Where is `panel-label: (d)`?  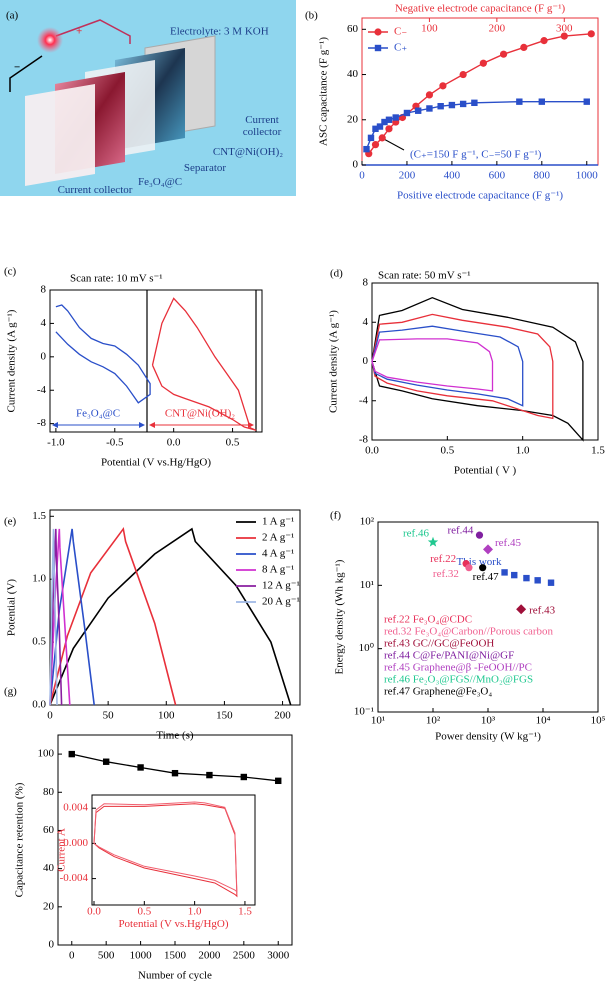
panel-label: (d) is located at coordinates (336, 274).